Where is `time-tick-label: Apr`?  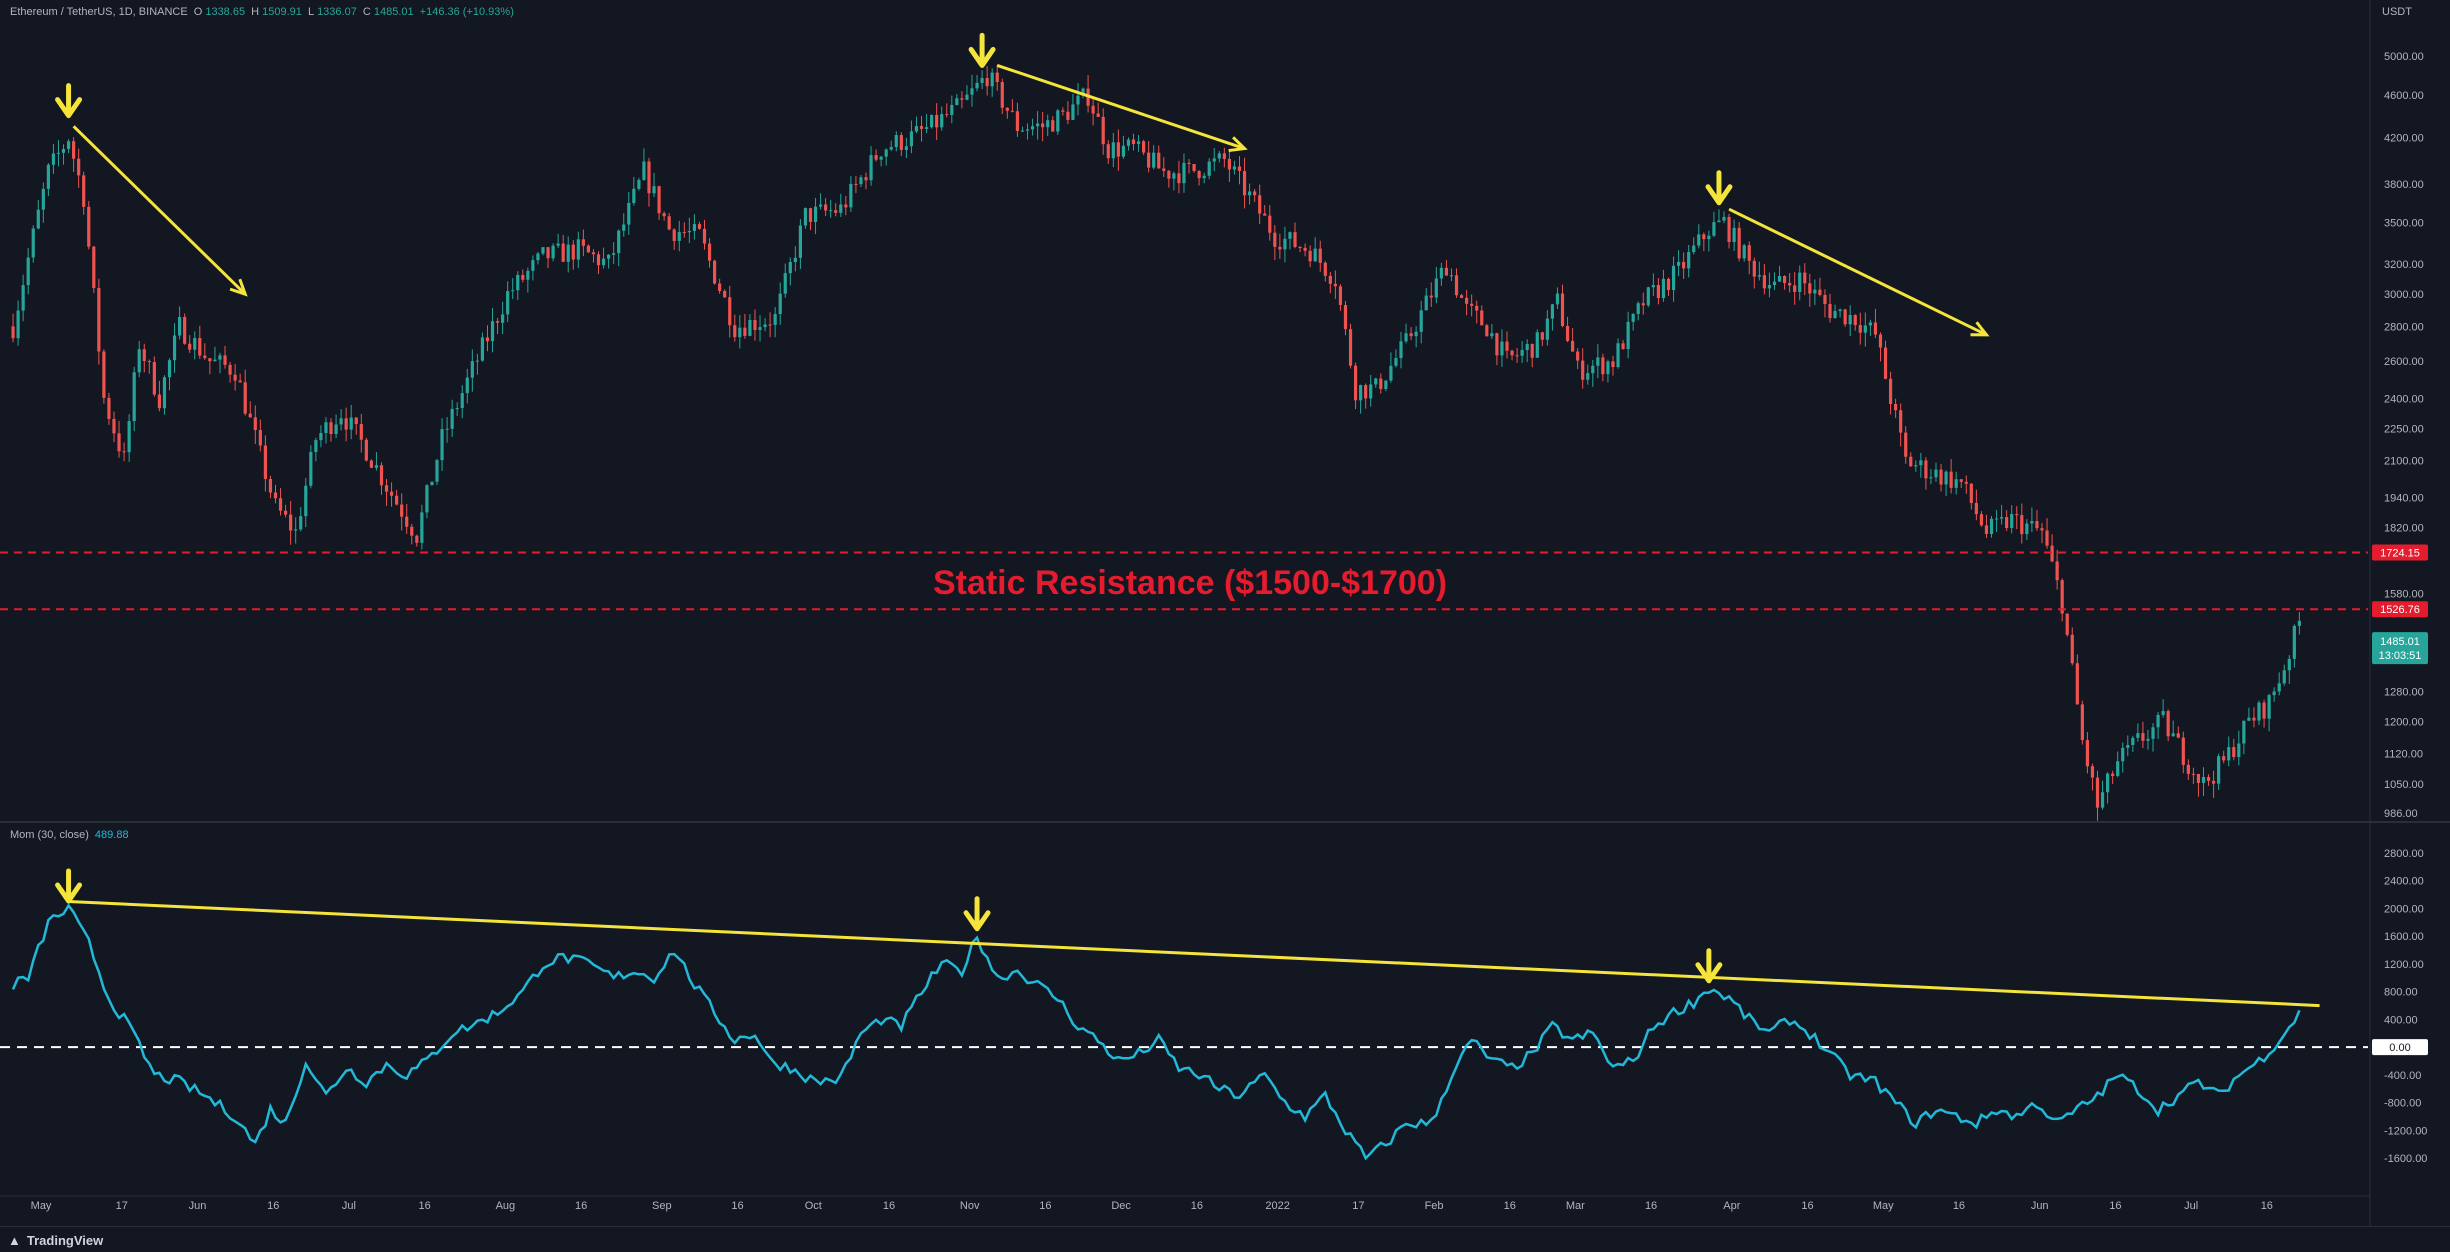 time-tick-label: Apr is located at coordinates (1731, 1206).